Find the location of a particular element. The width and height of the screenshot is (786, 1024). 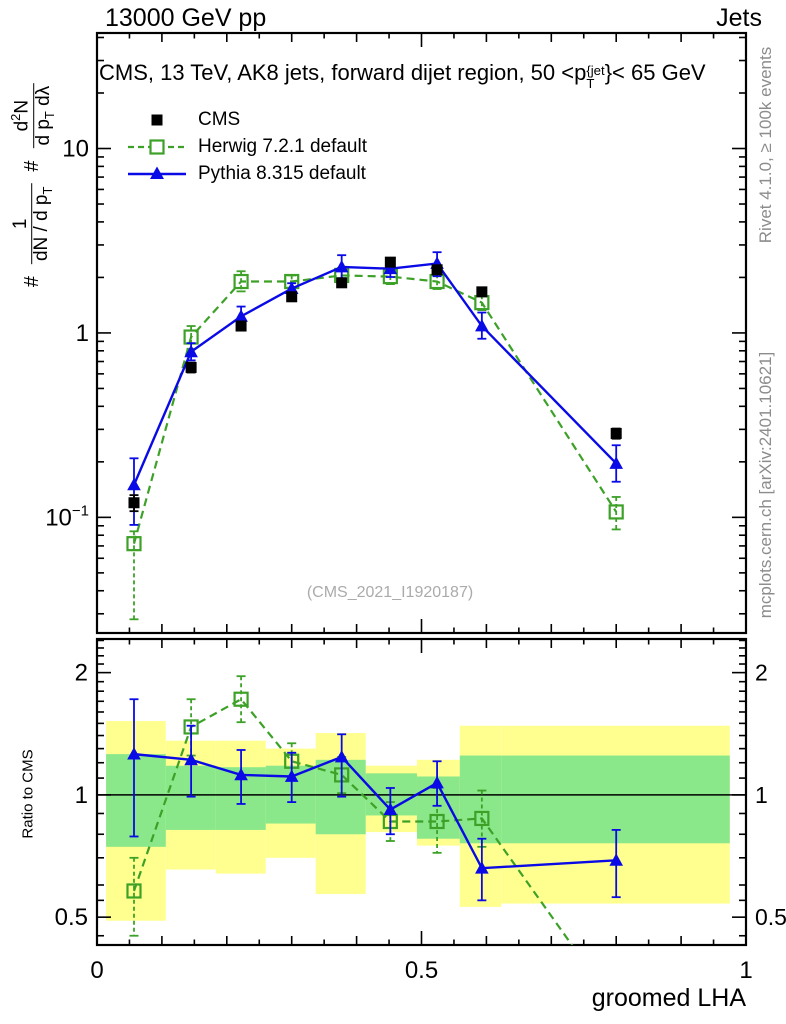

legend-label-herwig: Herwig 7.2.1 default is located at coordinates (282, 146).